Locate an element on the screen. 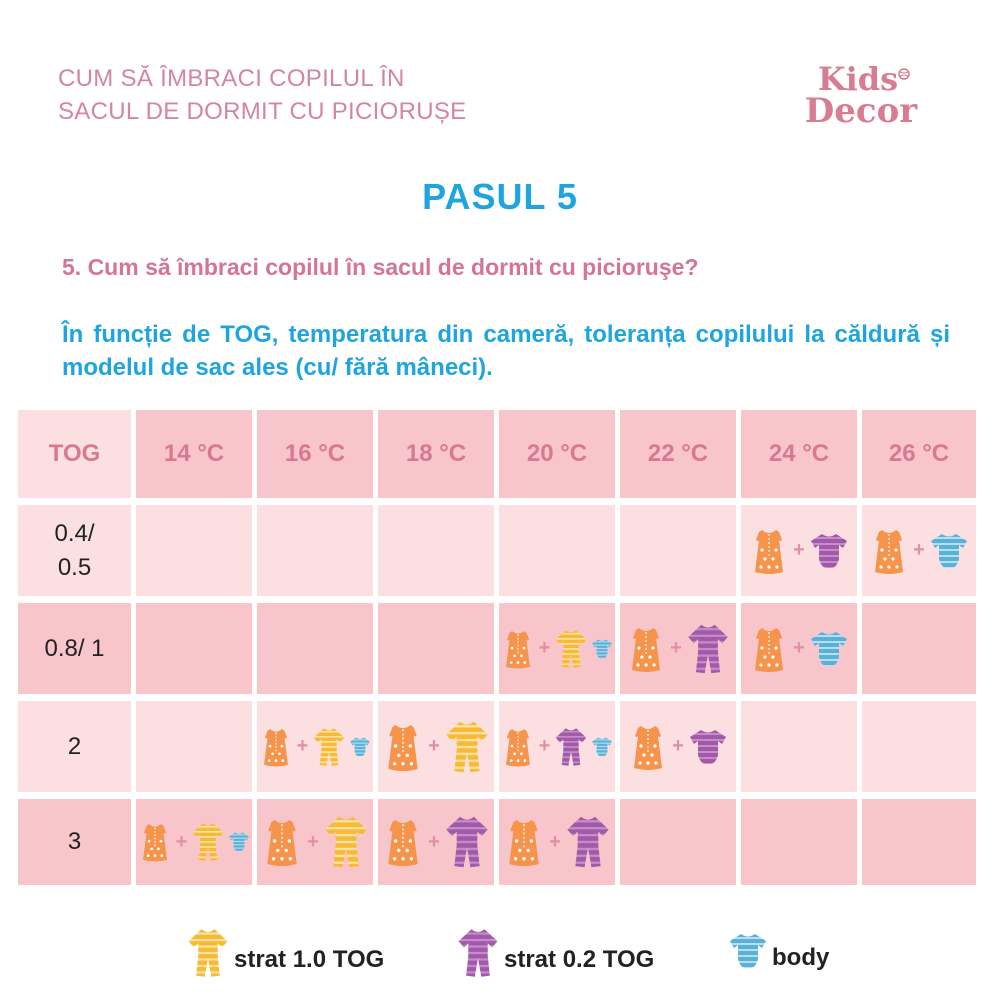  tog-label-0.4: 0.4/0.5 is located at coordinates (74, 550).